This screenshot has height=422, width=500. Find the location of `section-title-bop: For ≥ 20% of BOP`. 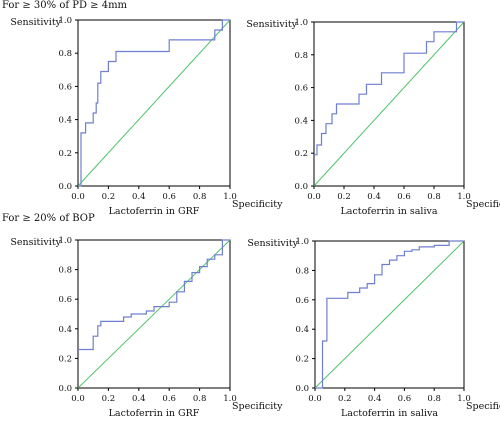

section-title-bop: For ≥ 20% of BOP is located at coordinates (48, 218).